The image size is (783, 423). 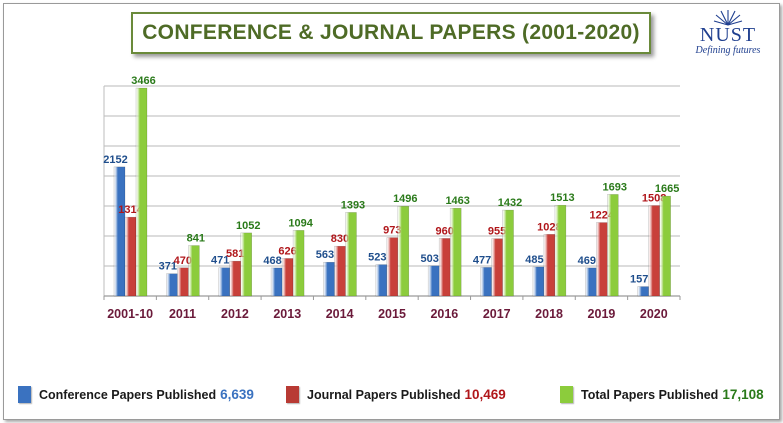 I want to click on data-label: 1496, so click(x=405, y=199).